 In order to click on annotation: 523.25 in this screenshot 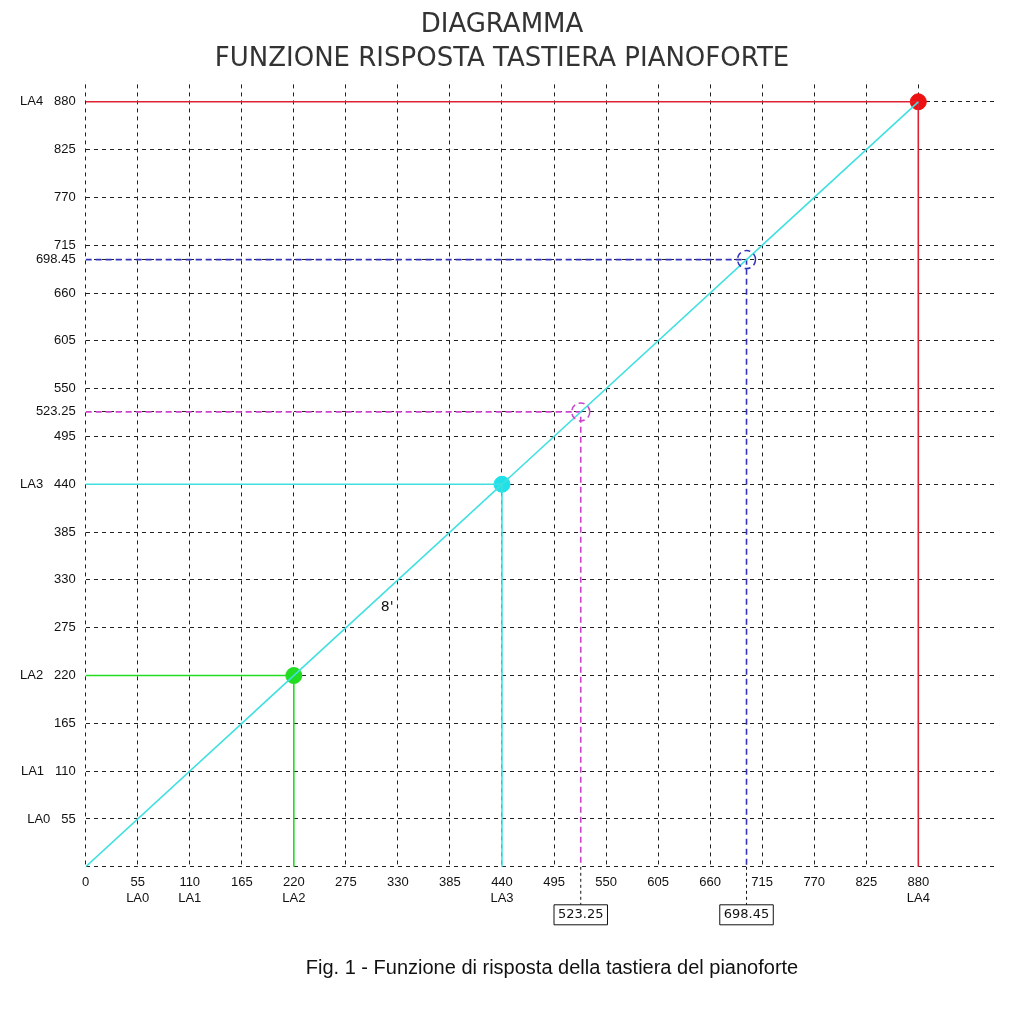, I will do `click(581, 914)`.